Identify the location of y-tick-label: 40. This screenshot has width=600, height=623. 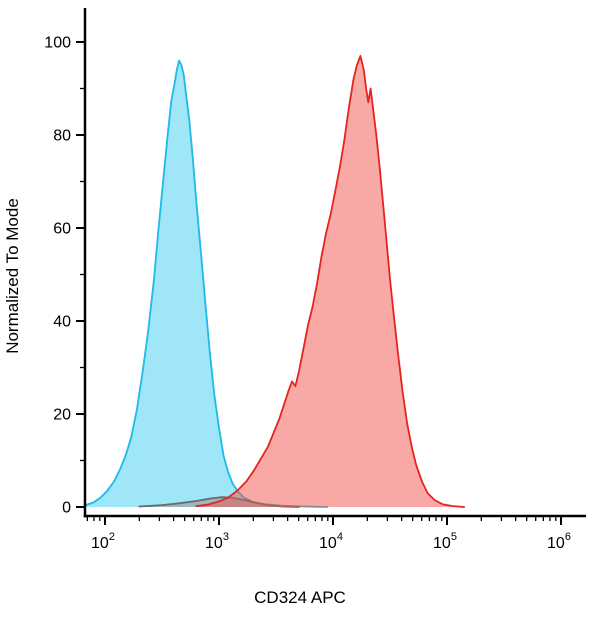
(62, 322).